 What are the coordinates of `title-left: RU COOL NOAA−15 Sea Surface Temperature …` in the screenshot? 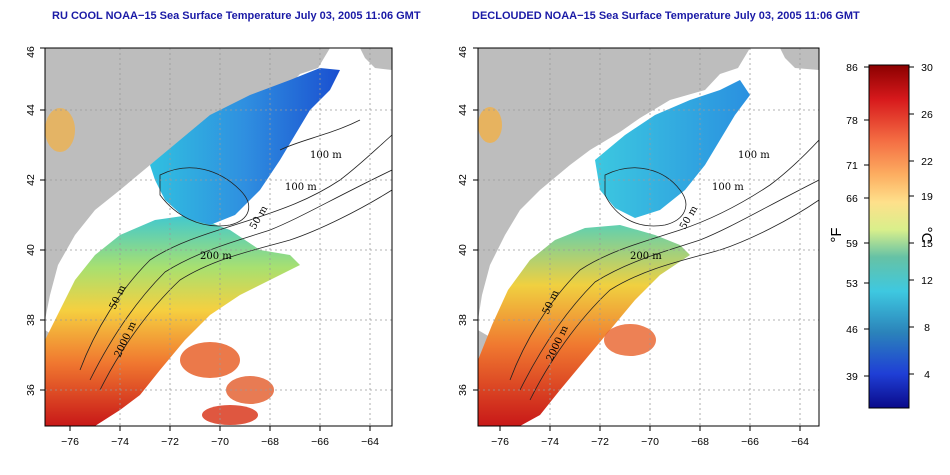 It's located at (236, 16).